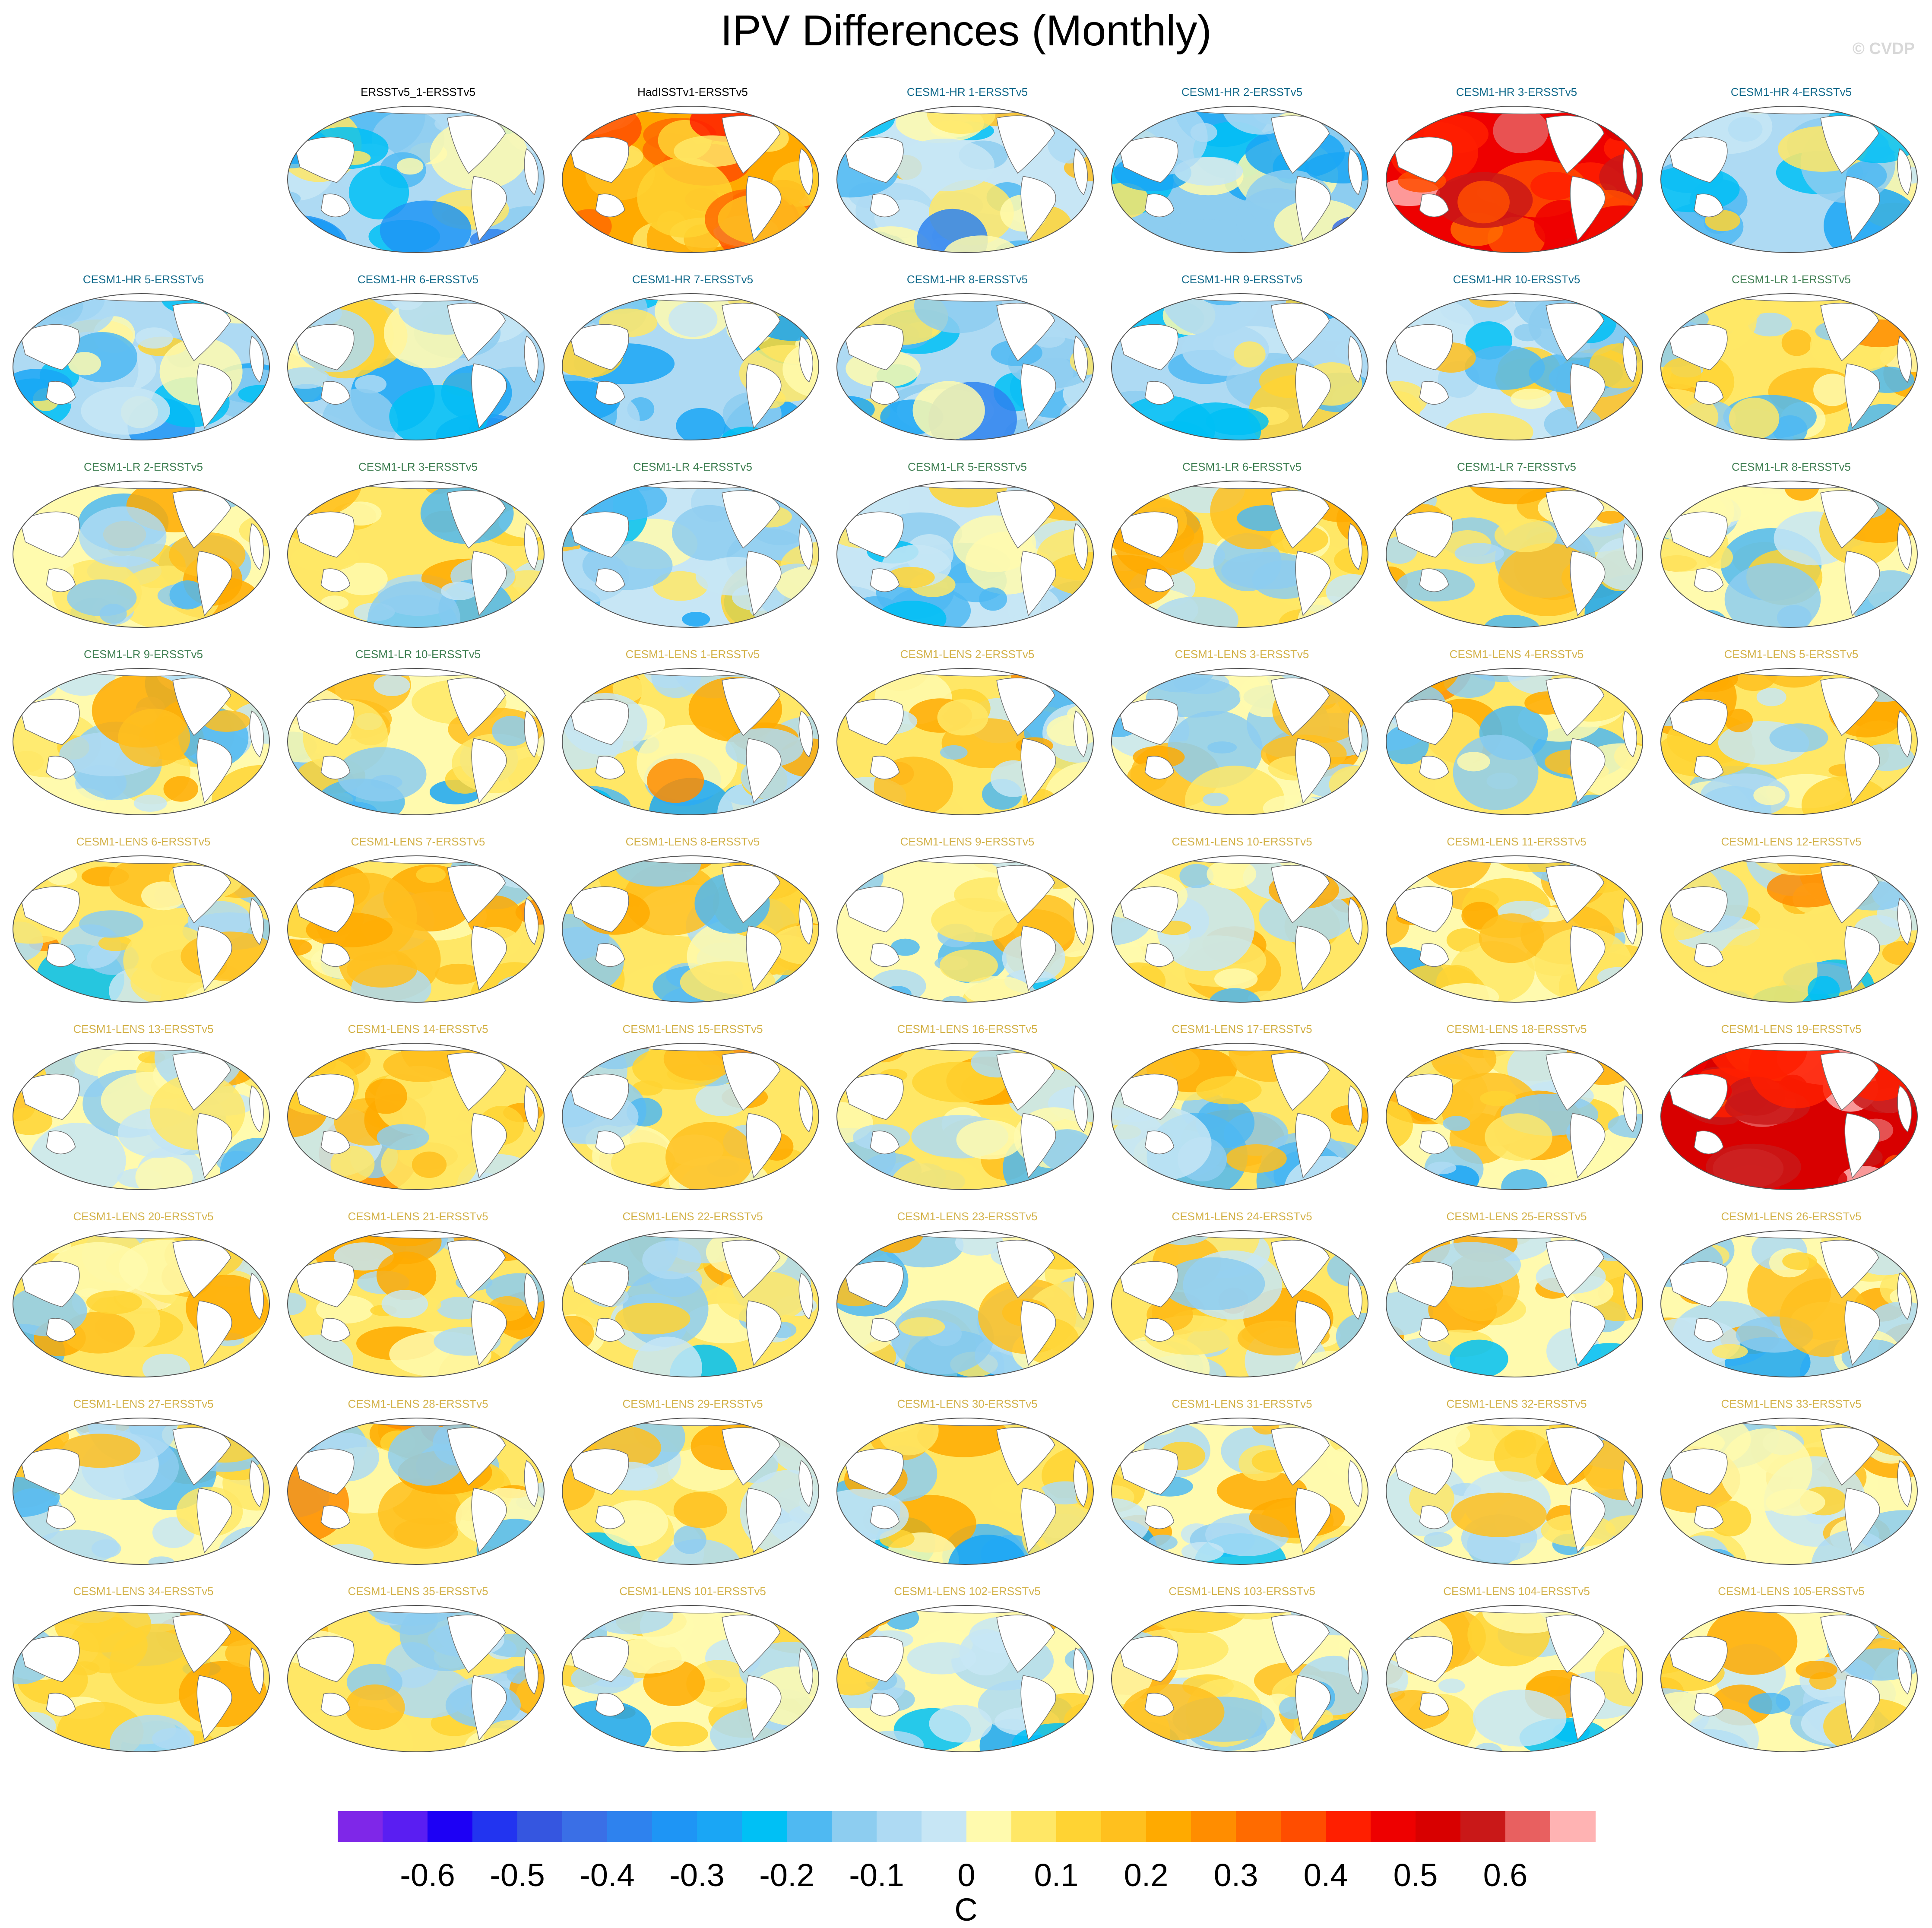 The width and height of the screenshot is (1932, 1928). Describe the element at coordinates (1792, 1216) in the screenshot. I see `panel-title: CESM1-LENS 26-ERSSTv5` at that location.